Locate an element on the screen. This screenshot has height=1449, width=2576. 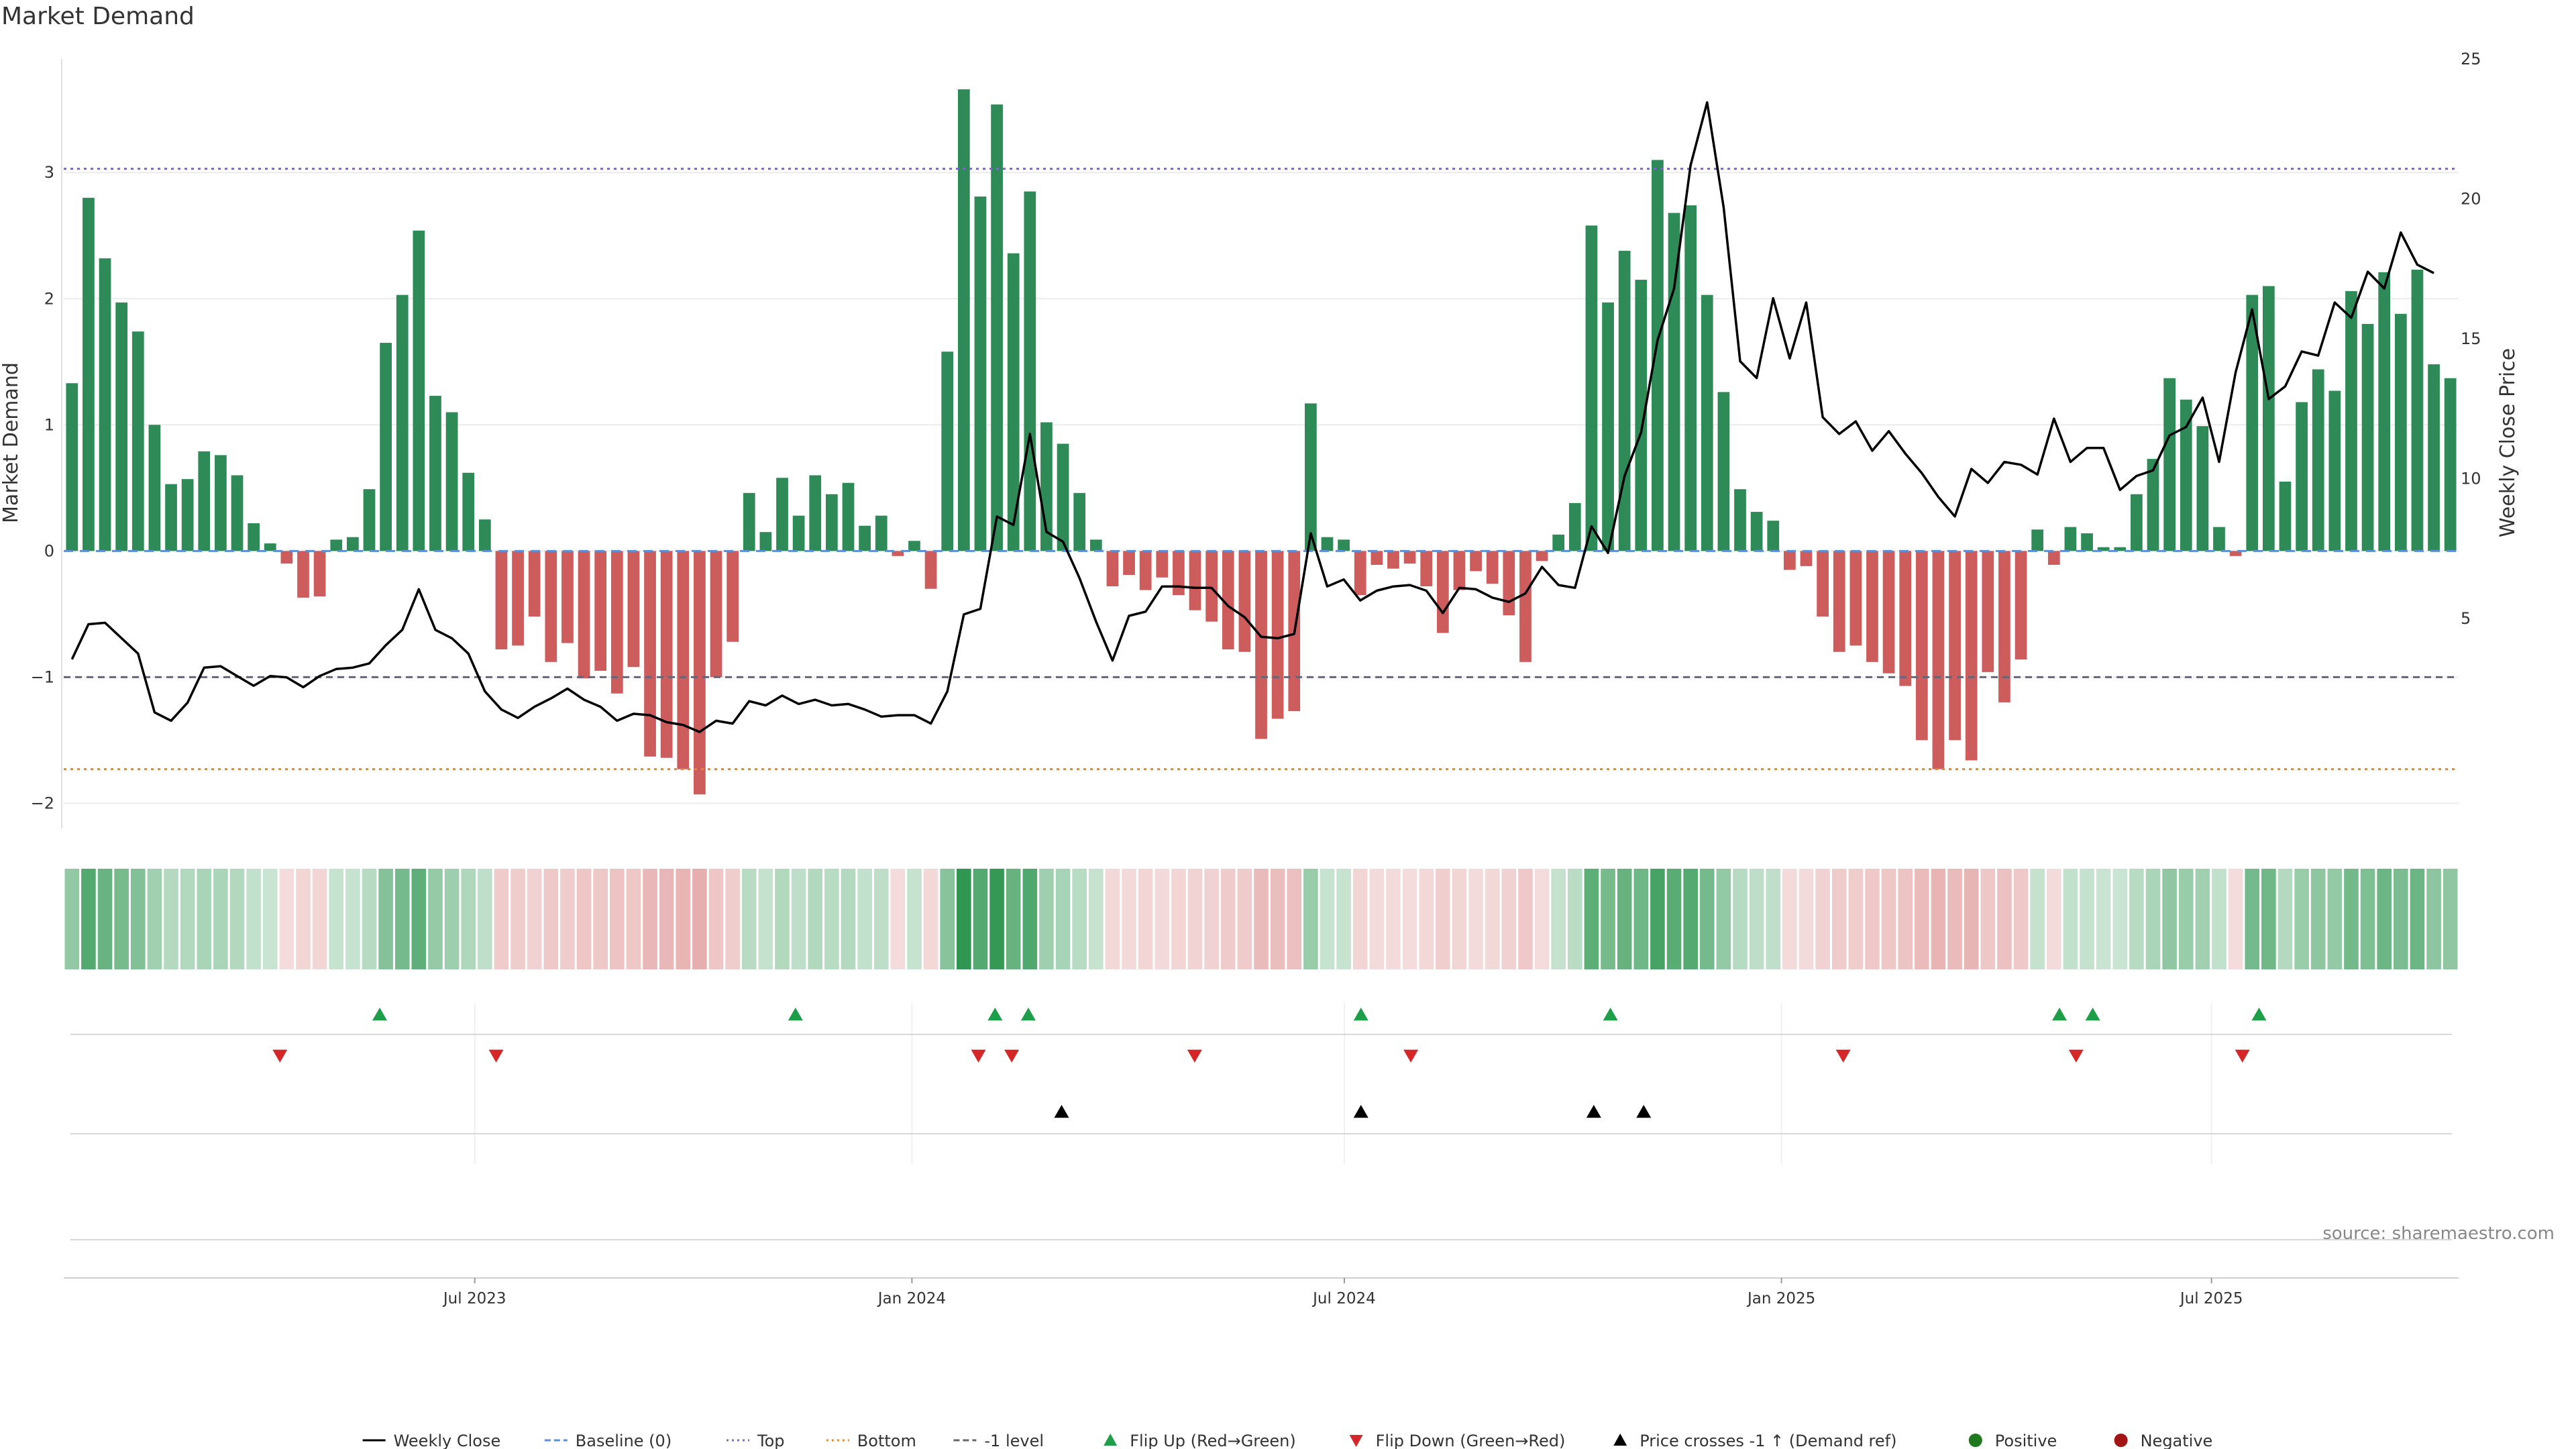
y2-tick-label: 10 is located at coordinates (2471, 479).